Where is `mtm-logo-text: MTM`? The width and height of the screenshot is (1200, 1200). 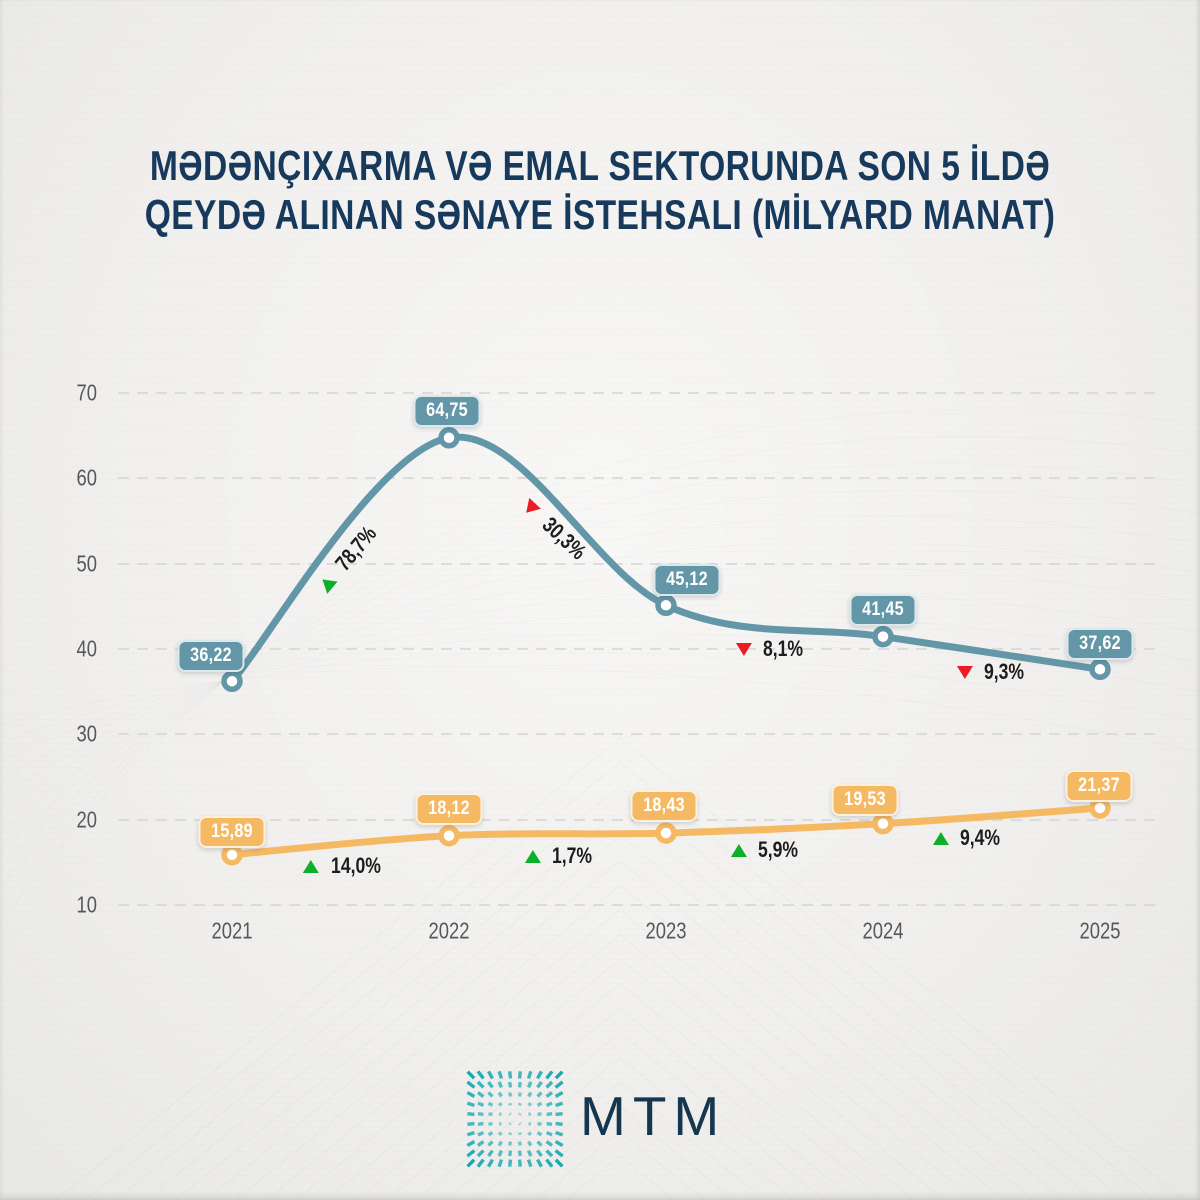 mtm-logo-text: MTM is located at coordinates (653, 1116).